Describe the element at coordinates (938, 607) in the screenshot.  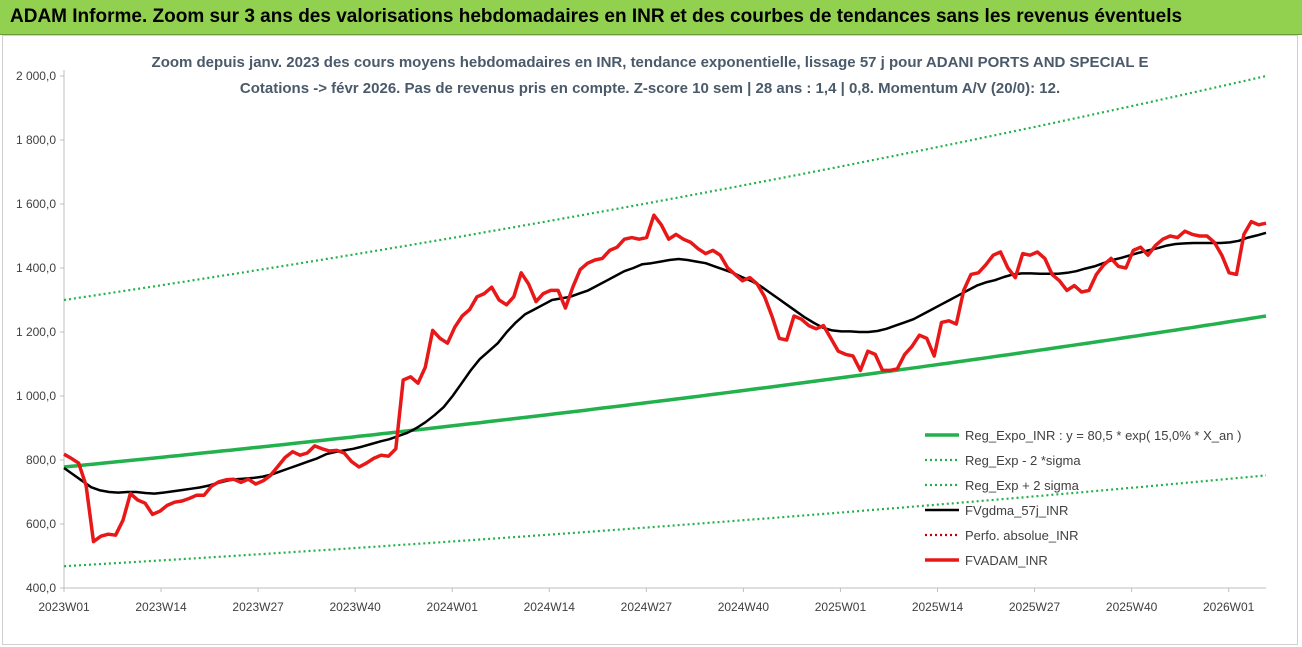
I see `x-tick-label: 2025W14` at that location.